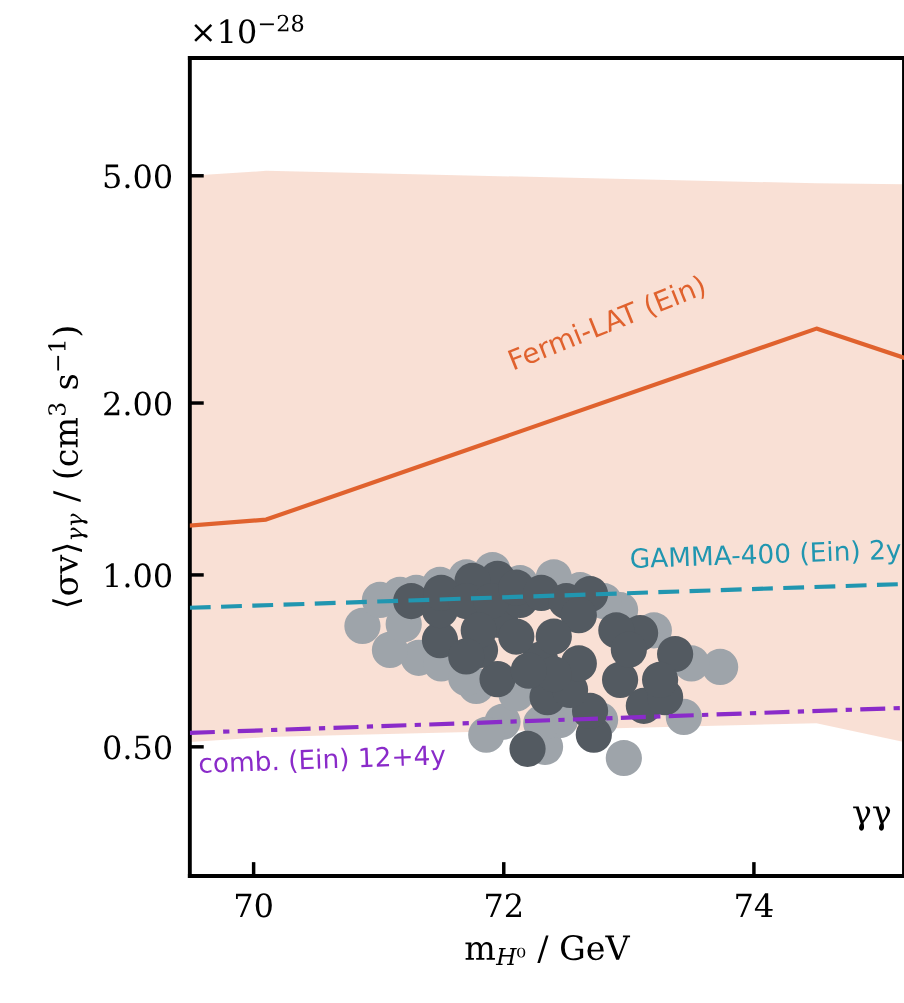 The image size is (904, 1003). What do you see at coordinates (322, 761) in the screenshot?
I see `annotation: comb. (Ein) 12+4y` at bounding box center [322, 761].